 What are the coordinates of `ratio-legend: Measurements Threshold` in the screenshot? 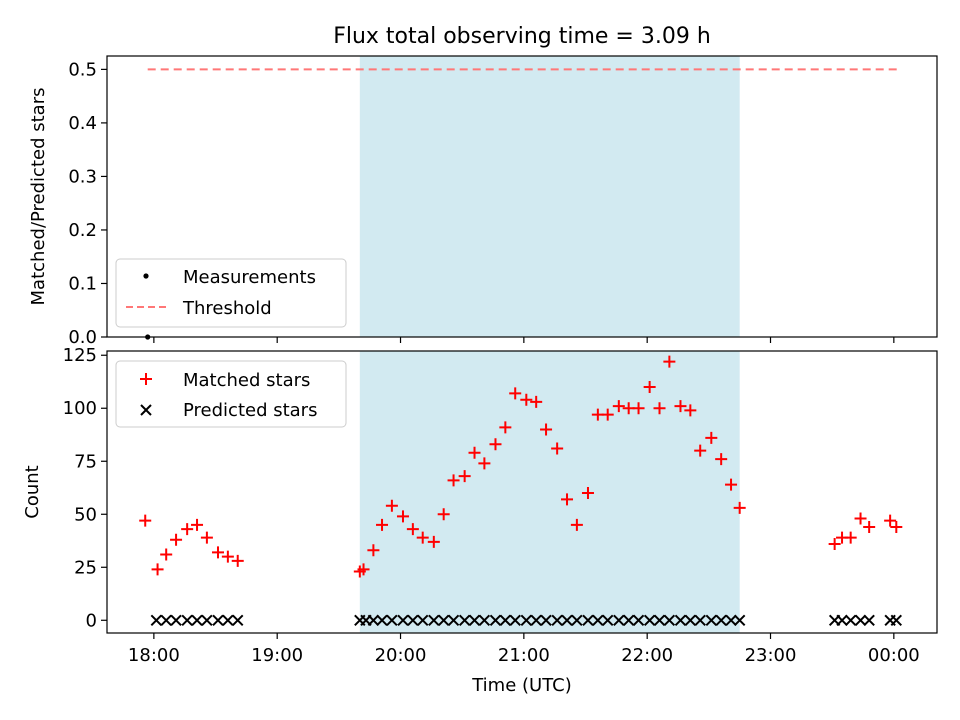 It's located at (231, 293).